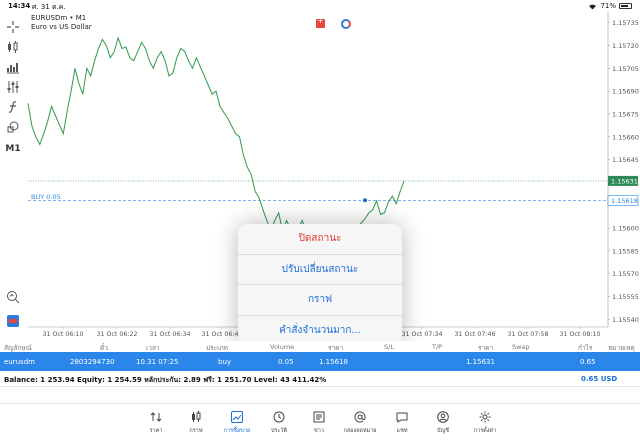 The width and height of the screenshot is (640, 447). I want to click on y-tick-label: 1.15600, so click(625, 229).